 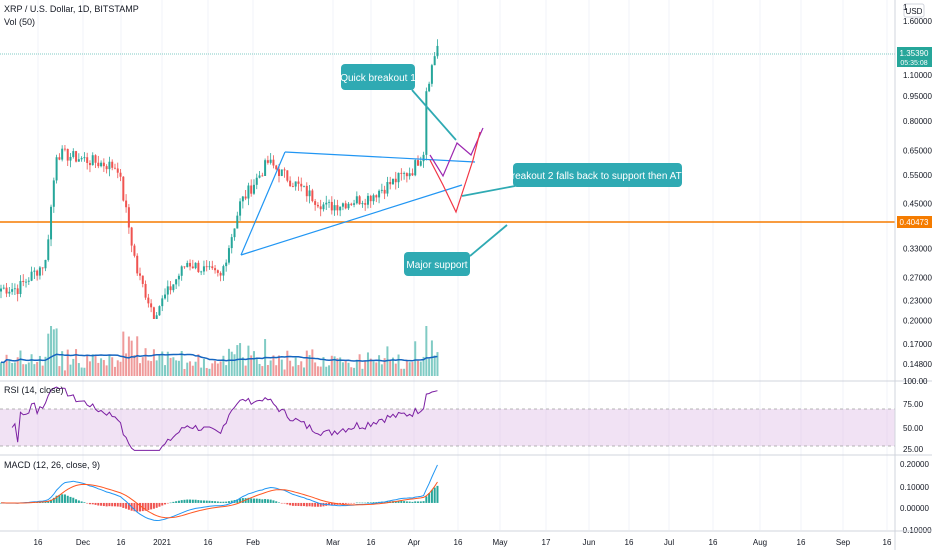 What do you see at coordinates (52, 465) in the screenshot?
I see `macd-legend: MACD (12, 26, close, 9)` at bounding box center [52, 465].